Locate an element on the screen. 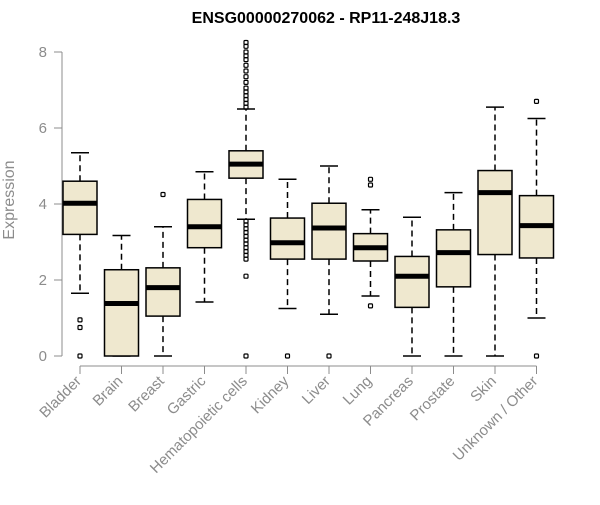 This screenshot has height=505, width=600. category-label: Bladder is located at coordinates (60, 397).